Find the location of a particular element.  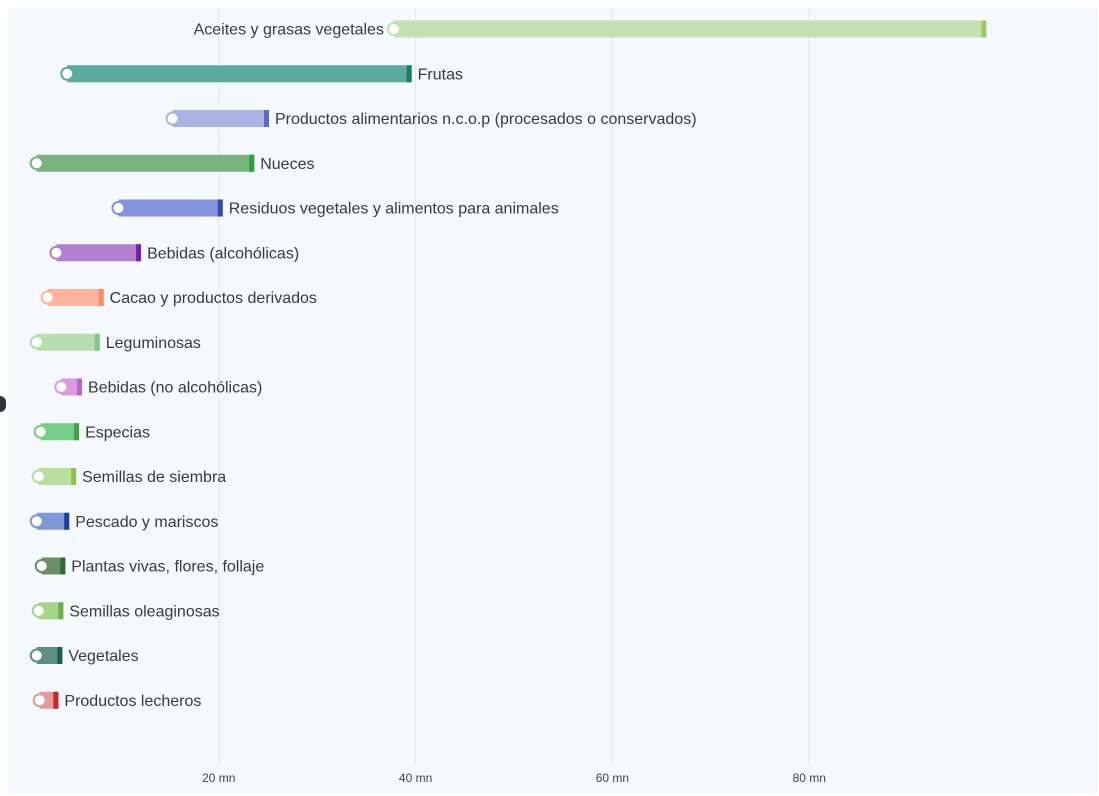

range-bar-row: Productos lecheros is located at coordinates (116, 700).